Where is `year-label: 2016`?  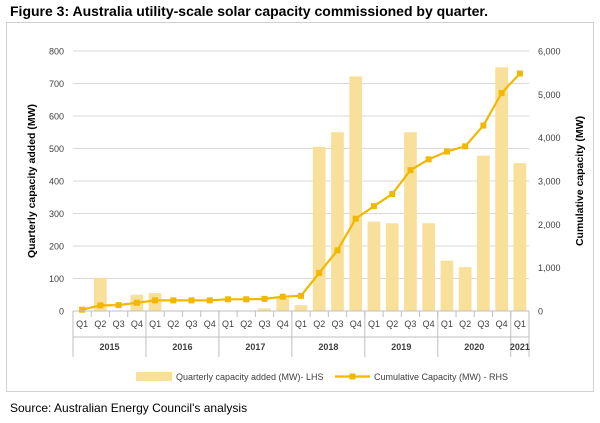
year-label: 2016 is located at coordinates (182, 347).